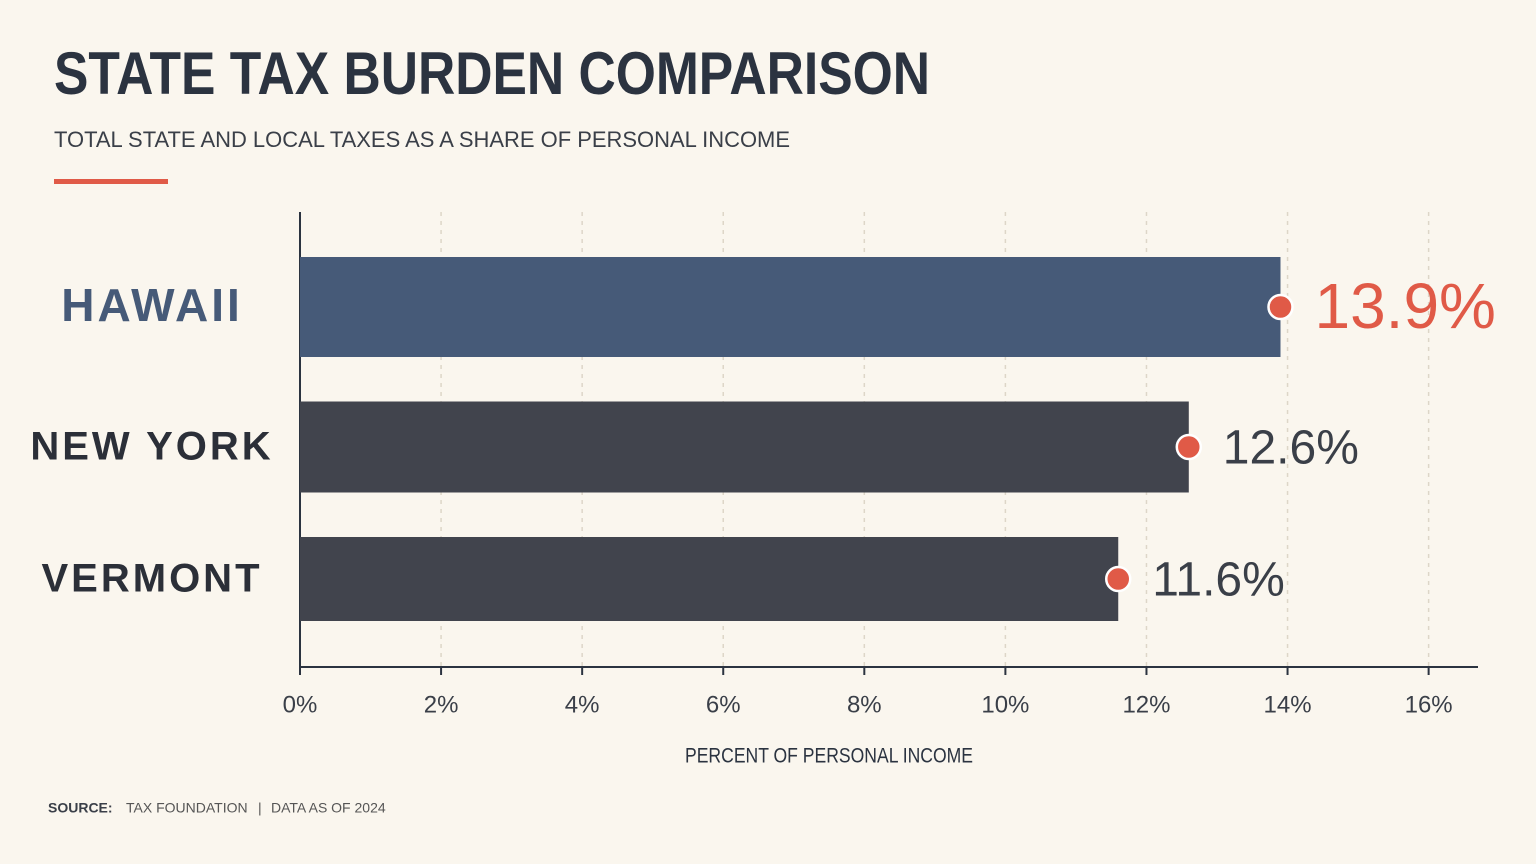  What do you see at coordinates (111, 181) in the screenshot?
I see `accent-rule` at bounding box center [111, 181].